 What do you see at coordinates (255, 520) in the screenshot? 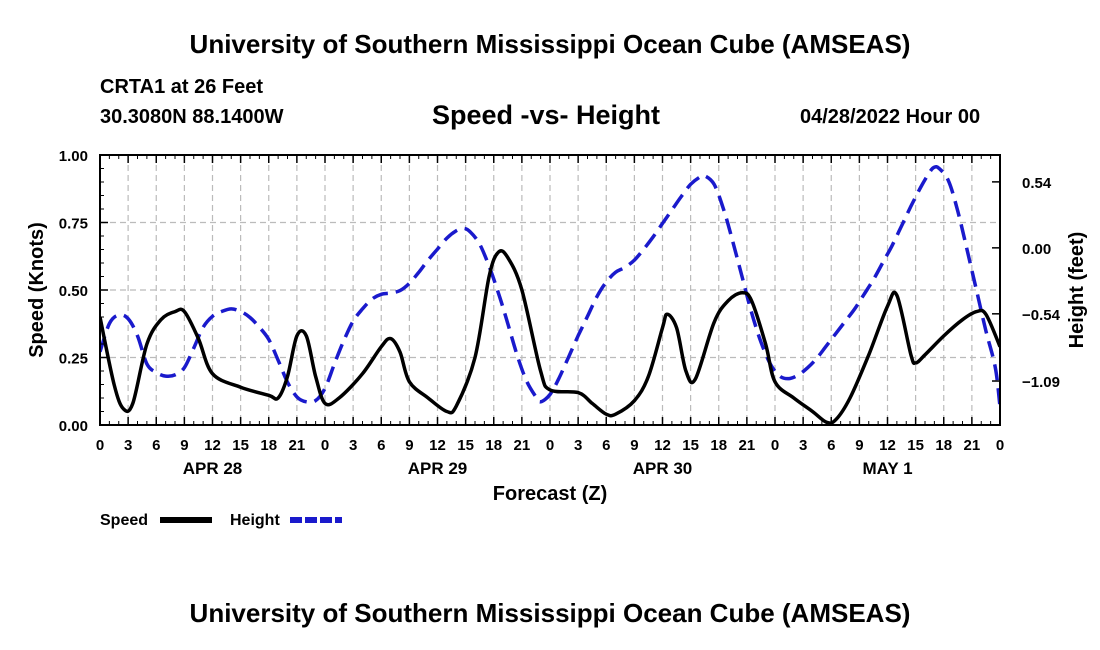
I see `legend-label-height: Height` at bounding box center [255, 520].